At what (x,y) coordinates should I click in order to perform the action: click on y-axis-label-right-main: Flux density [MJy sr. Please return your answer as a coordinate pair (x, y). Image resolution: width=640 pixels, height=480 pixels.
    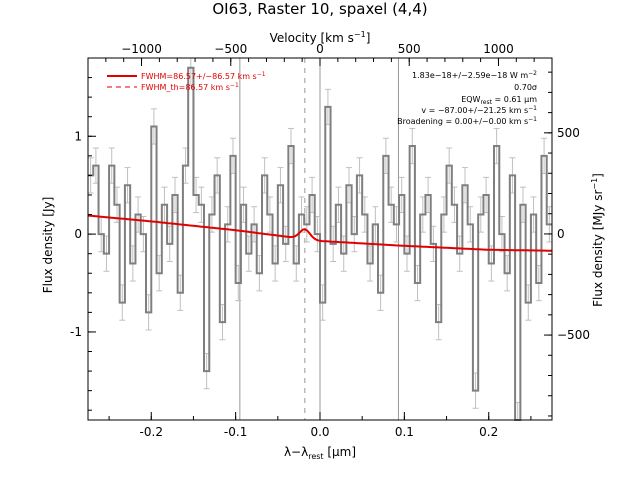
    Looking at the image, I should click on (598, 248).